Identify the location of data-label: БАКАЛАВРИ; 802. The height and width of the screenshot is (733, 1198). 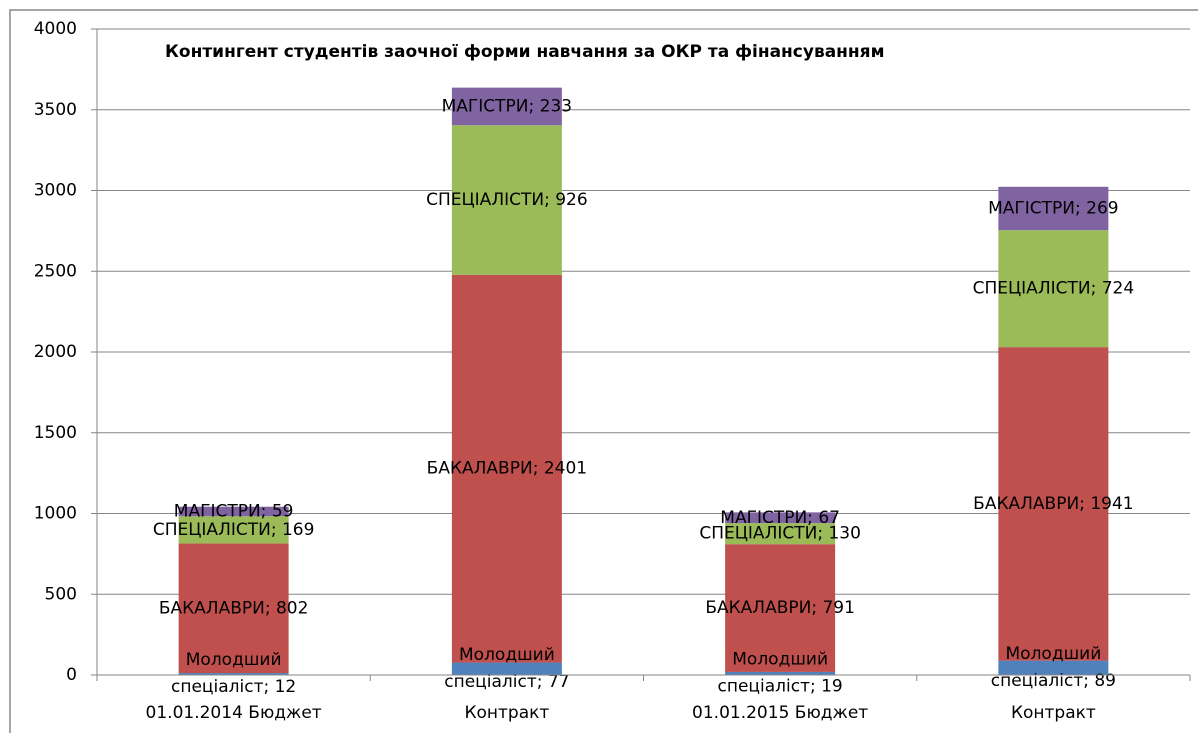
(234, 608).